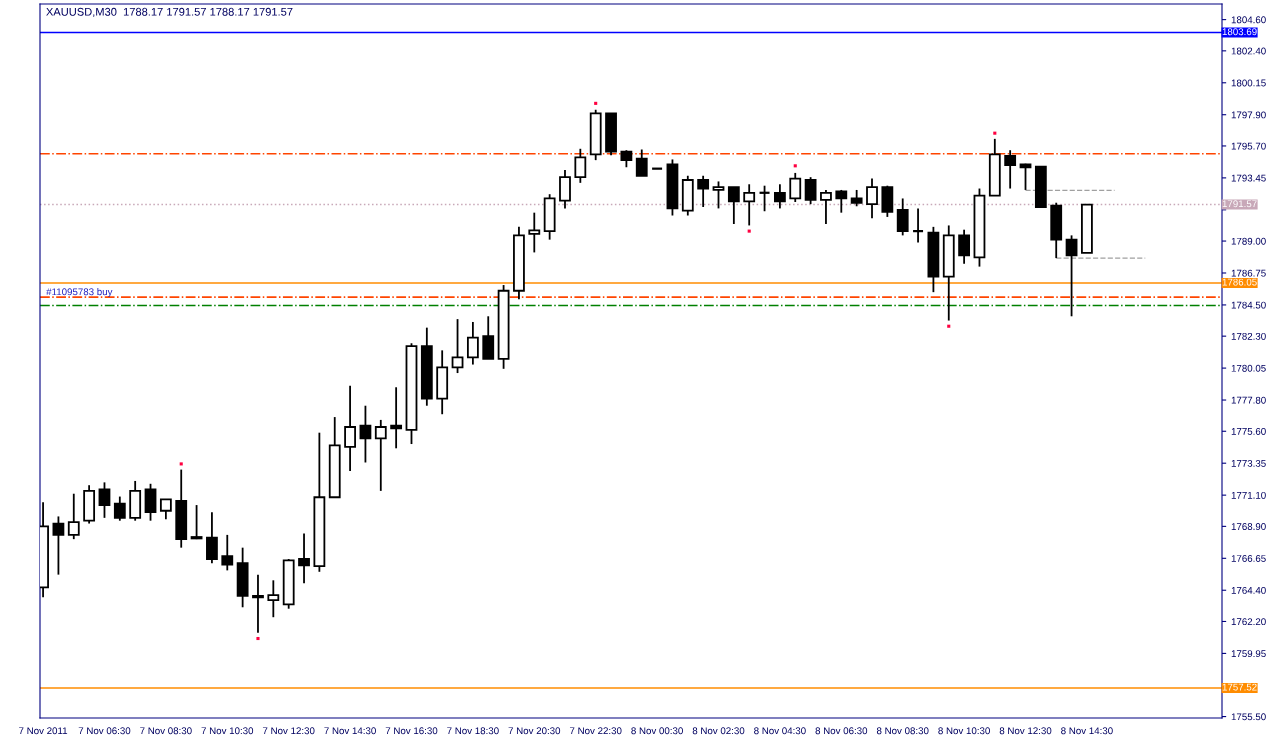  I want to click on annotation: #11095783 buy, so click(79, 293).